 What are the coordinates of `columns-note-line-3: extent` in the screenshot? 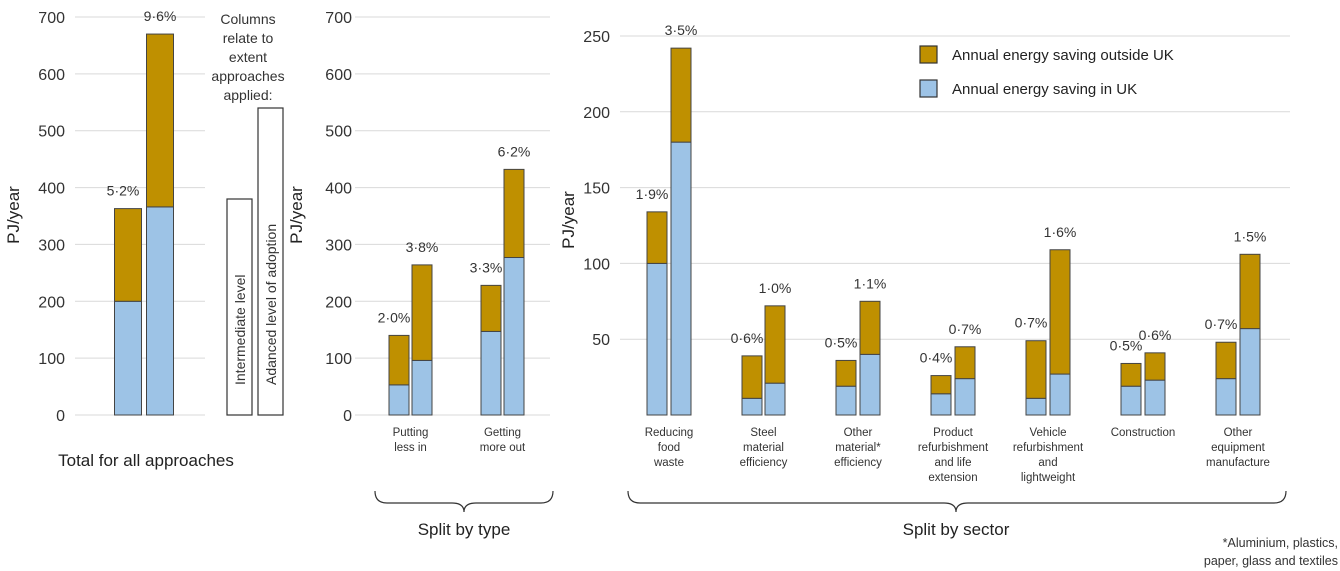 It's located at (248, 57).